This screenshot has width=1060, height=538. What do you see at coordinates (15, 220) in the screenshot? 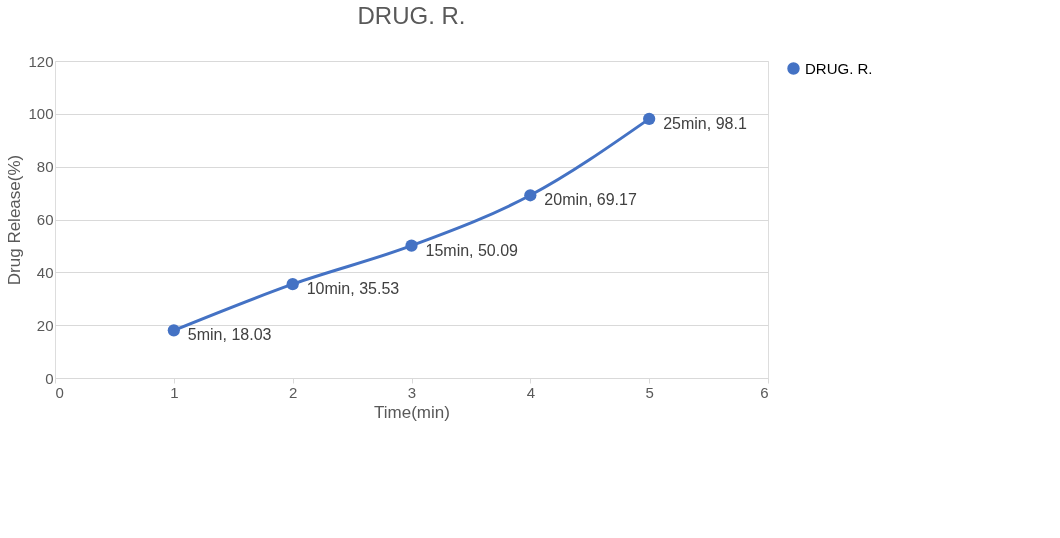
I see `y-axis-title: Drug Release(%)` at bounding box center [15, 220].